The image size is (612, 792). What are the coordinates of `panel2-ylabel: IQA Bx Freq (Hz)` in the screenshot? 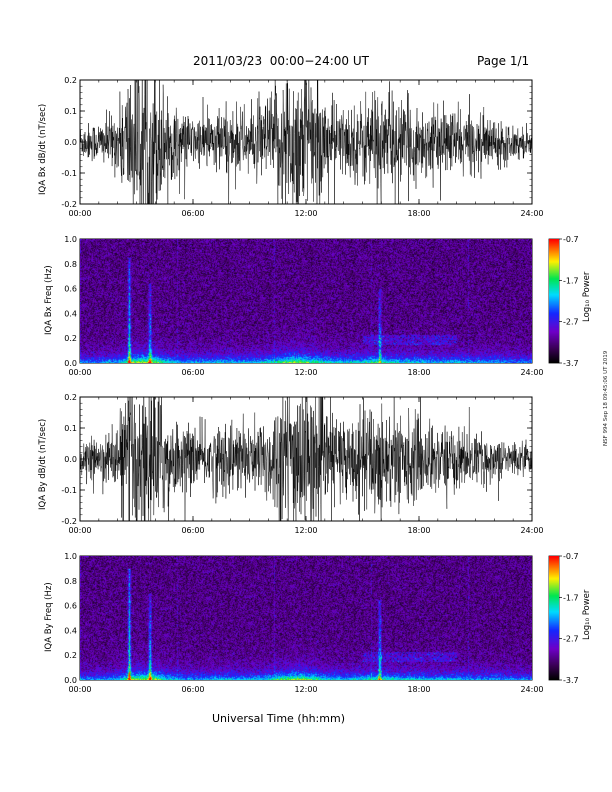 It's located at (49, 300).